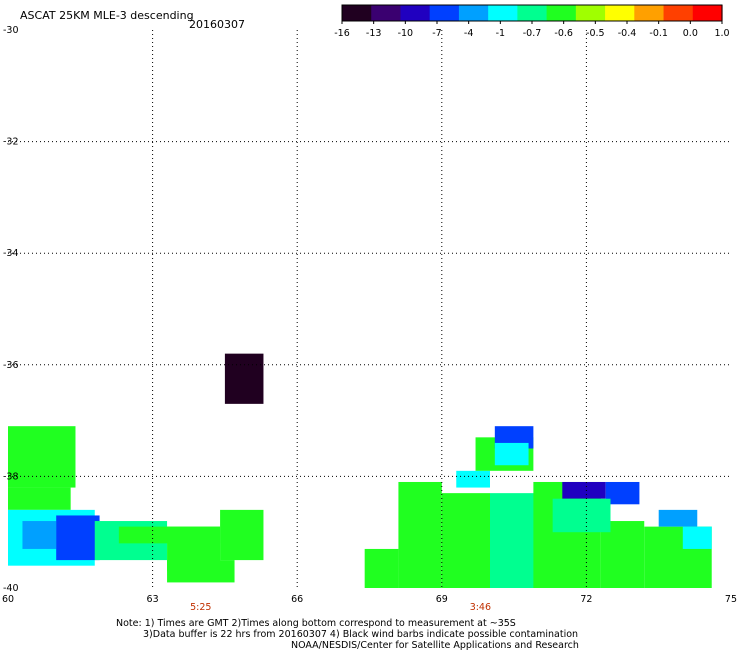  What do you see at coordinates (595, 33) in the screenshot?
I see `colorbar-label: -0.5` at bounding box center [595, 33].